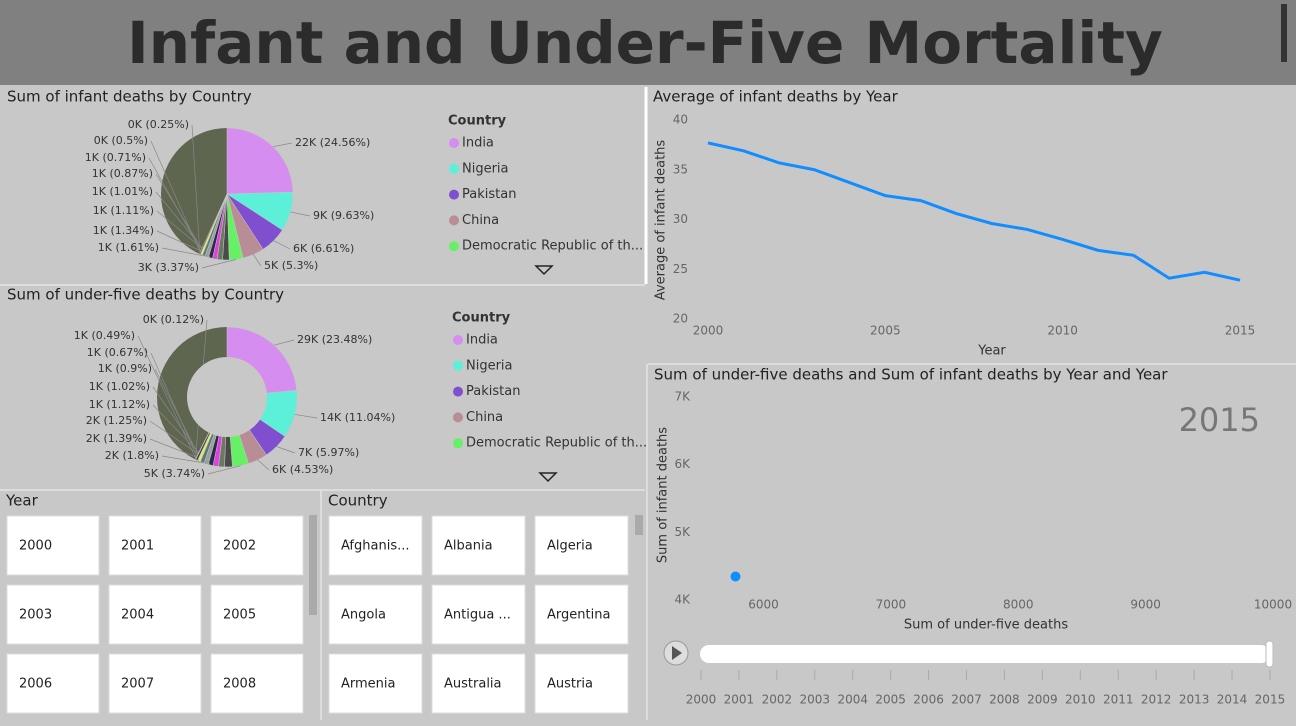  What do you see at coordinates (1269, 654) in the screenshot?
I see `slider-handle` at bounding box center [1269, 654].